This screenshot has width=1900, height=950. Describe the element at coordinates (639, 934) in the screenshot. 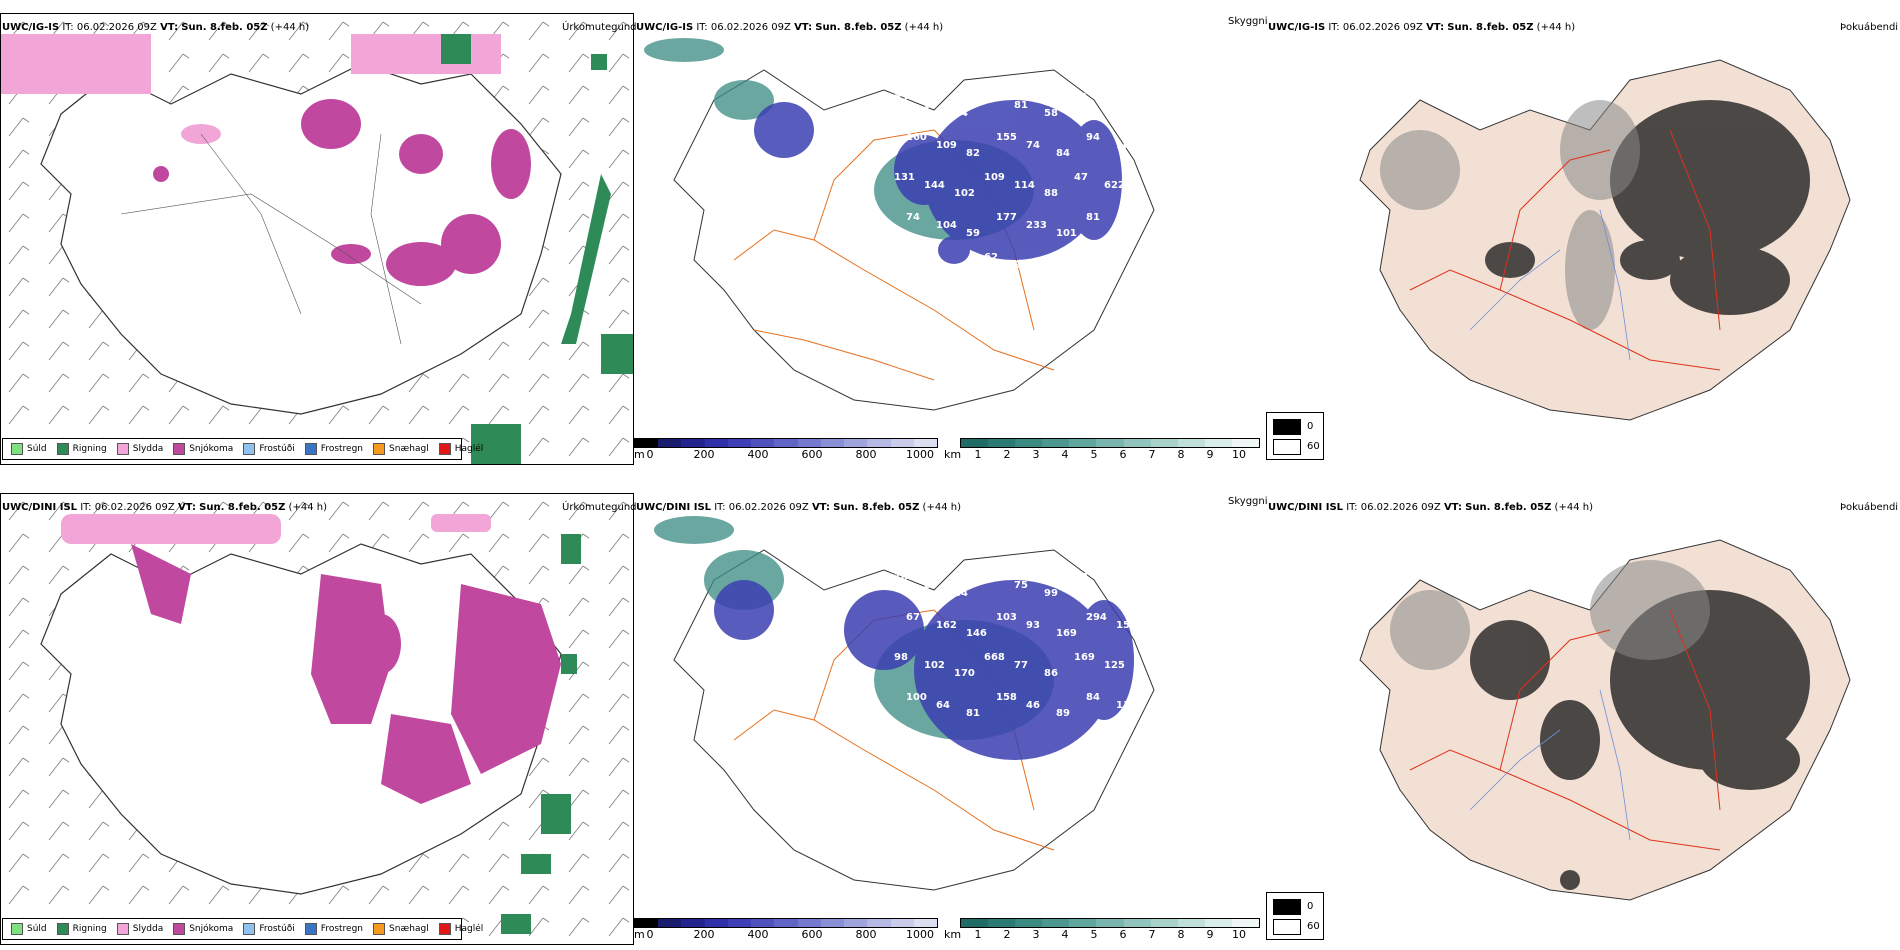

I see `cbar-m-unit-row2: m` at that location.